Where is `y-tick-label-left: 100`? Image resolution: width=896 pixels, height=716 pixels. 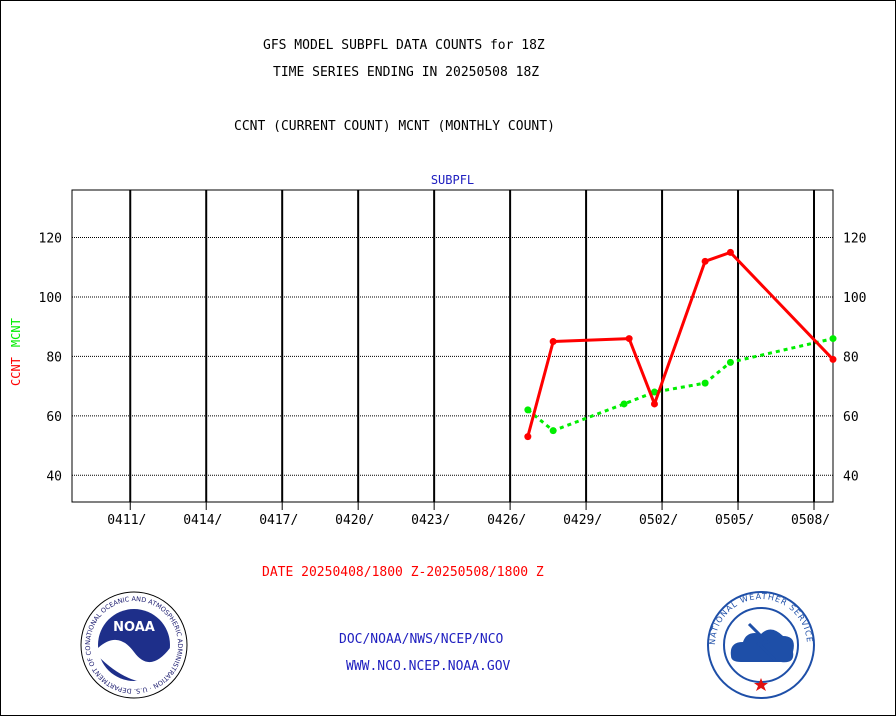 y-tick-label-left: 100 is located at coordinates (50, 298).